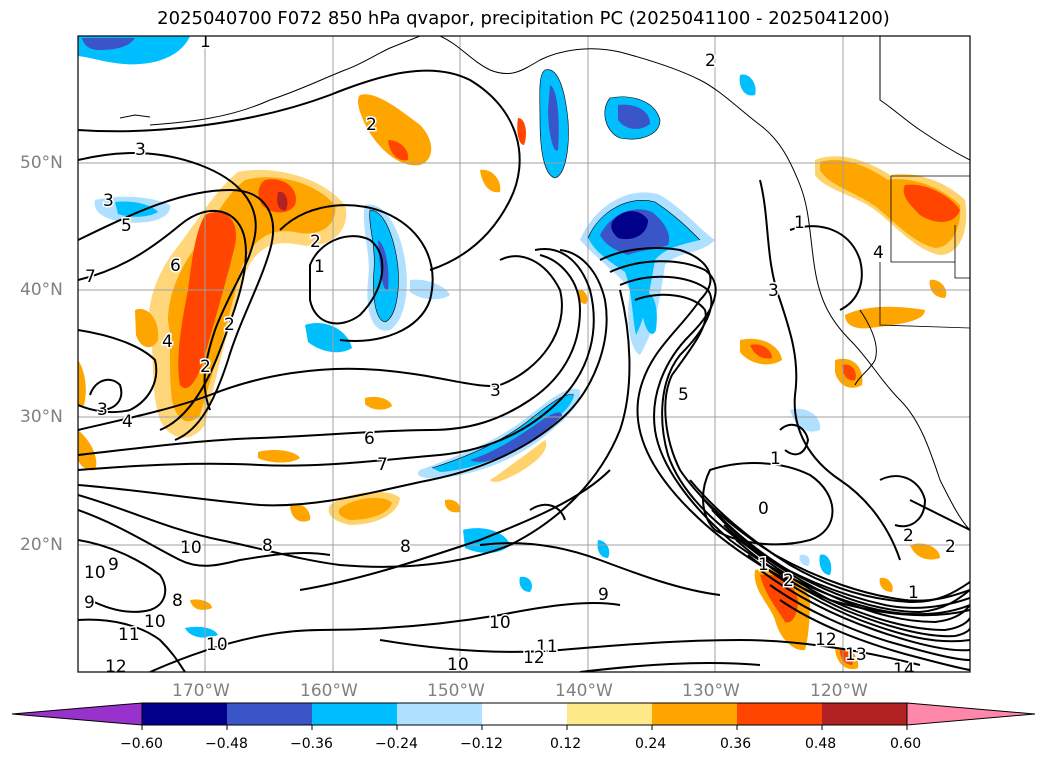 This screenshot has height=765, width=1047. Describe the element at coordinates (603, 595) in the screenshot. I see `contour-label: 9` at that location.